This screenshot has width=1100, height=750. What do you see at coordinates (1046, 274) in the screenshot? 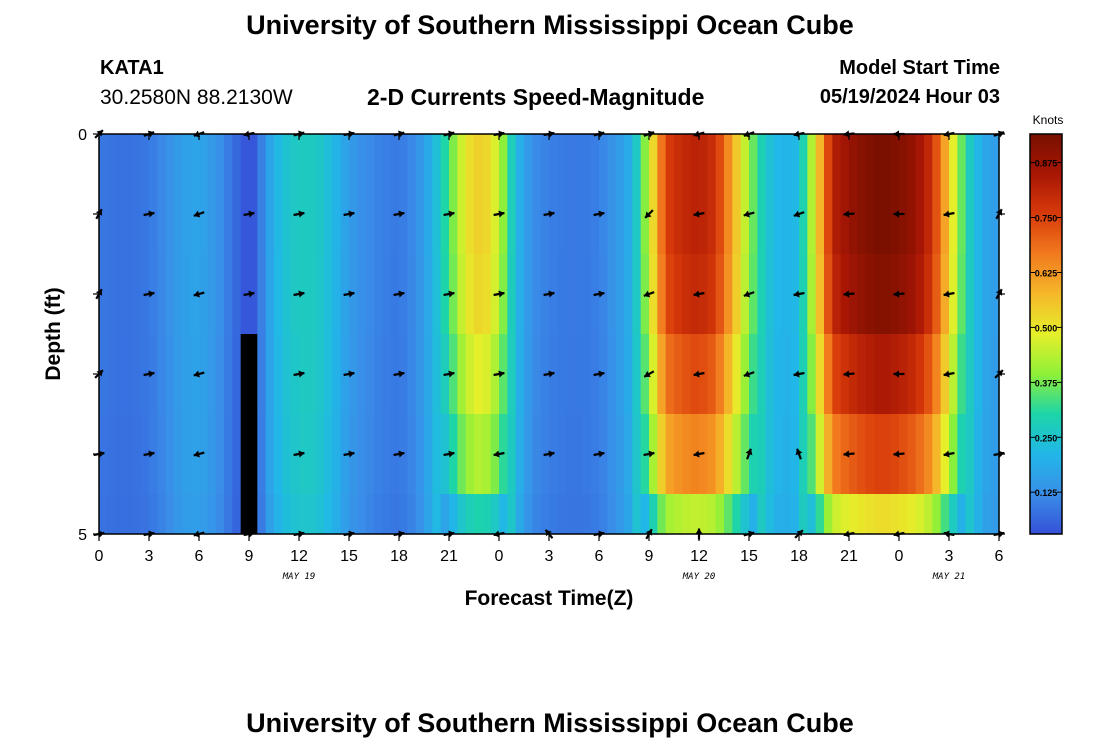
I see `colorbar-tick-label: 0.625` at bounding box center [1046, 274].